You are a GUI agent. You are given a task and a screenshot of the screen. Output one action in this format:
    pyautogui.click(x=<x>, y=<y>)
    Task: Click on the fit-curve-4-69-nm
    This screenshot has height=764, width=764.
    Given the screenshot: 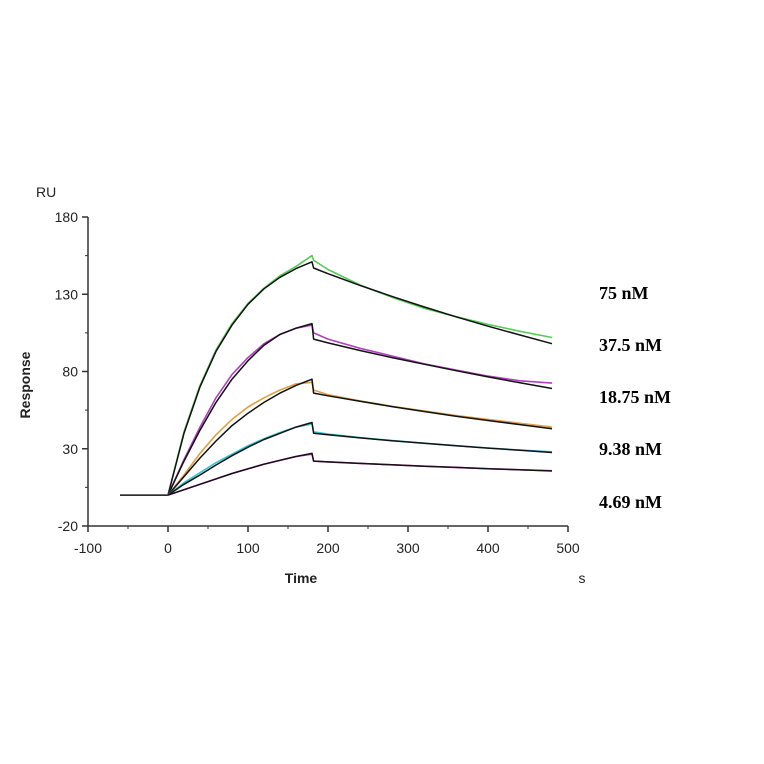 What is the action you would take?
    pyautogui.click(x=360, y=474)
    